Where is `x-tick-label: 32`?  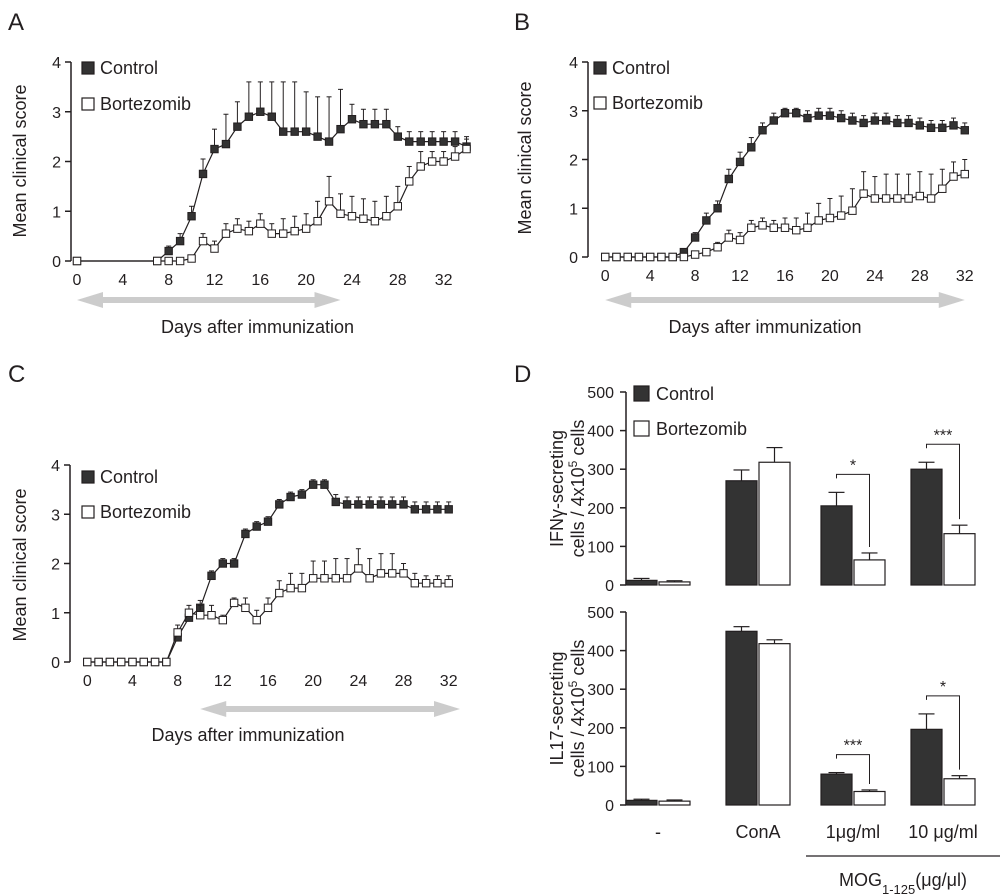 x-tick-label: 32 is located at coordinates (965, 276).